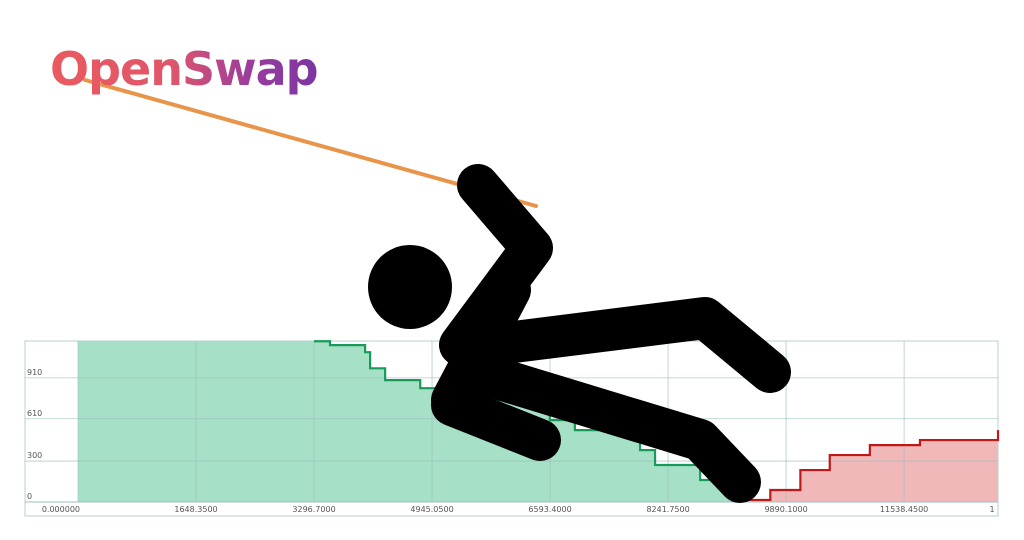 This screenshot has width=1024, height=540. What do you see at coordinates (549, 509) in the screenshot?
I see `x-tick-label: 6593.4000` at bounding box center [549, 509].